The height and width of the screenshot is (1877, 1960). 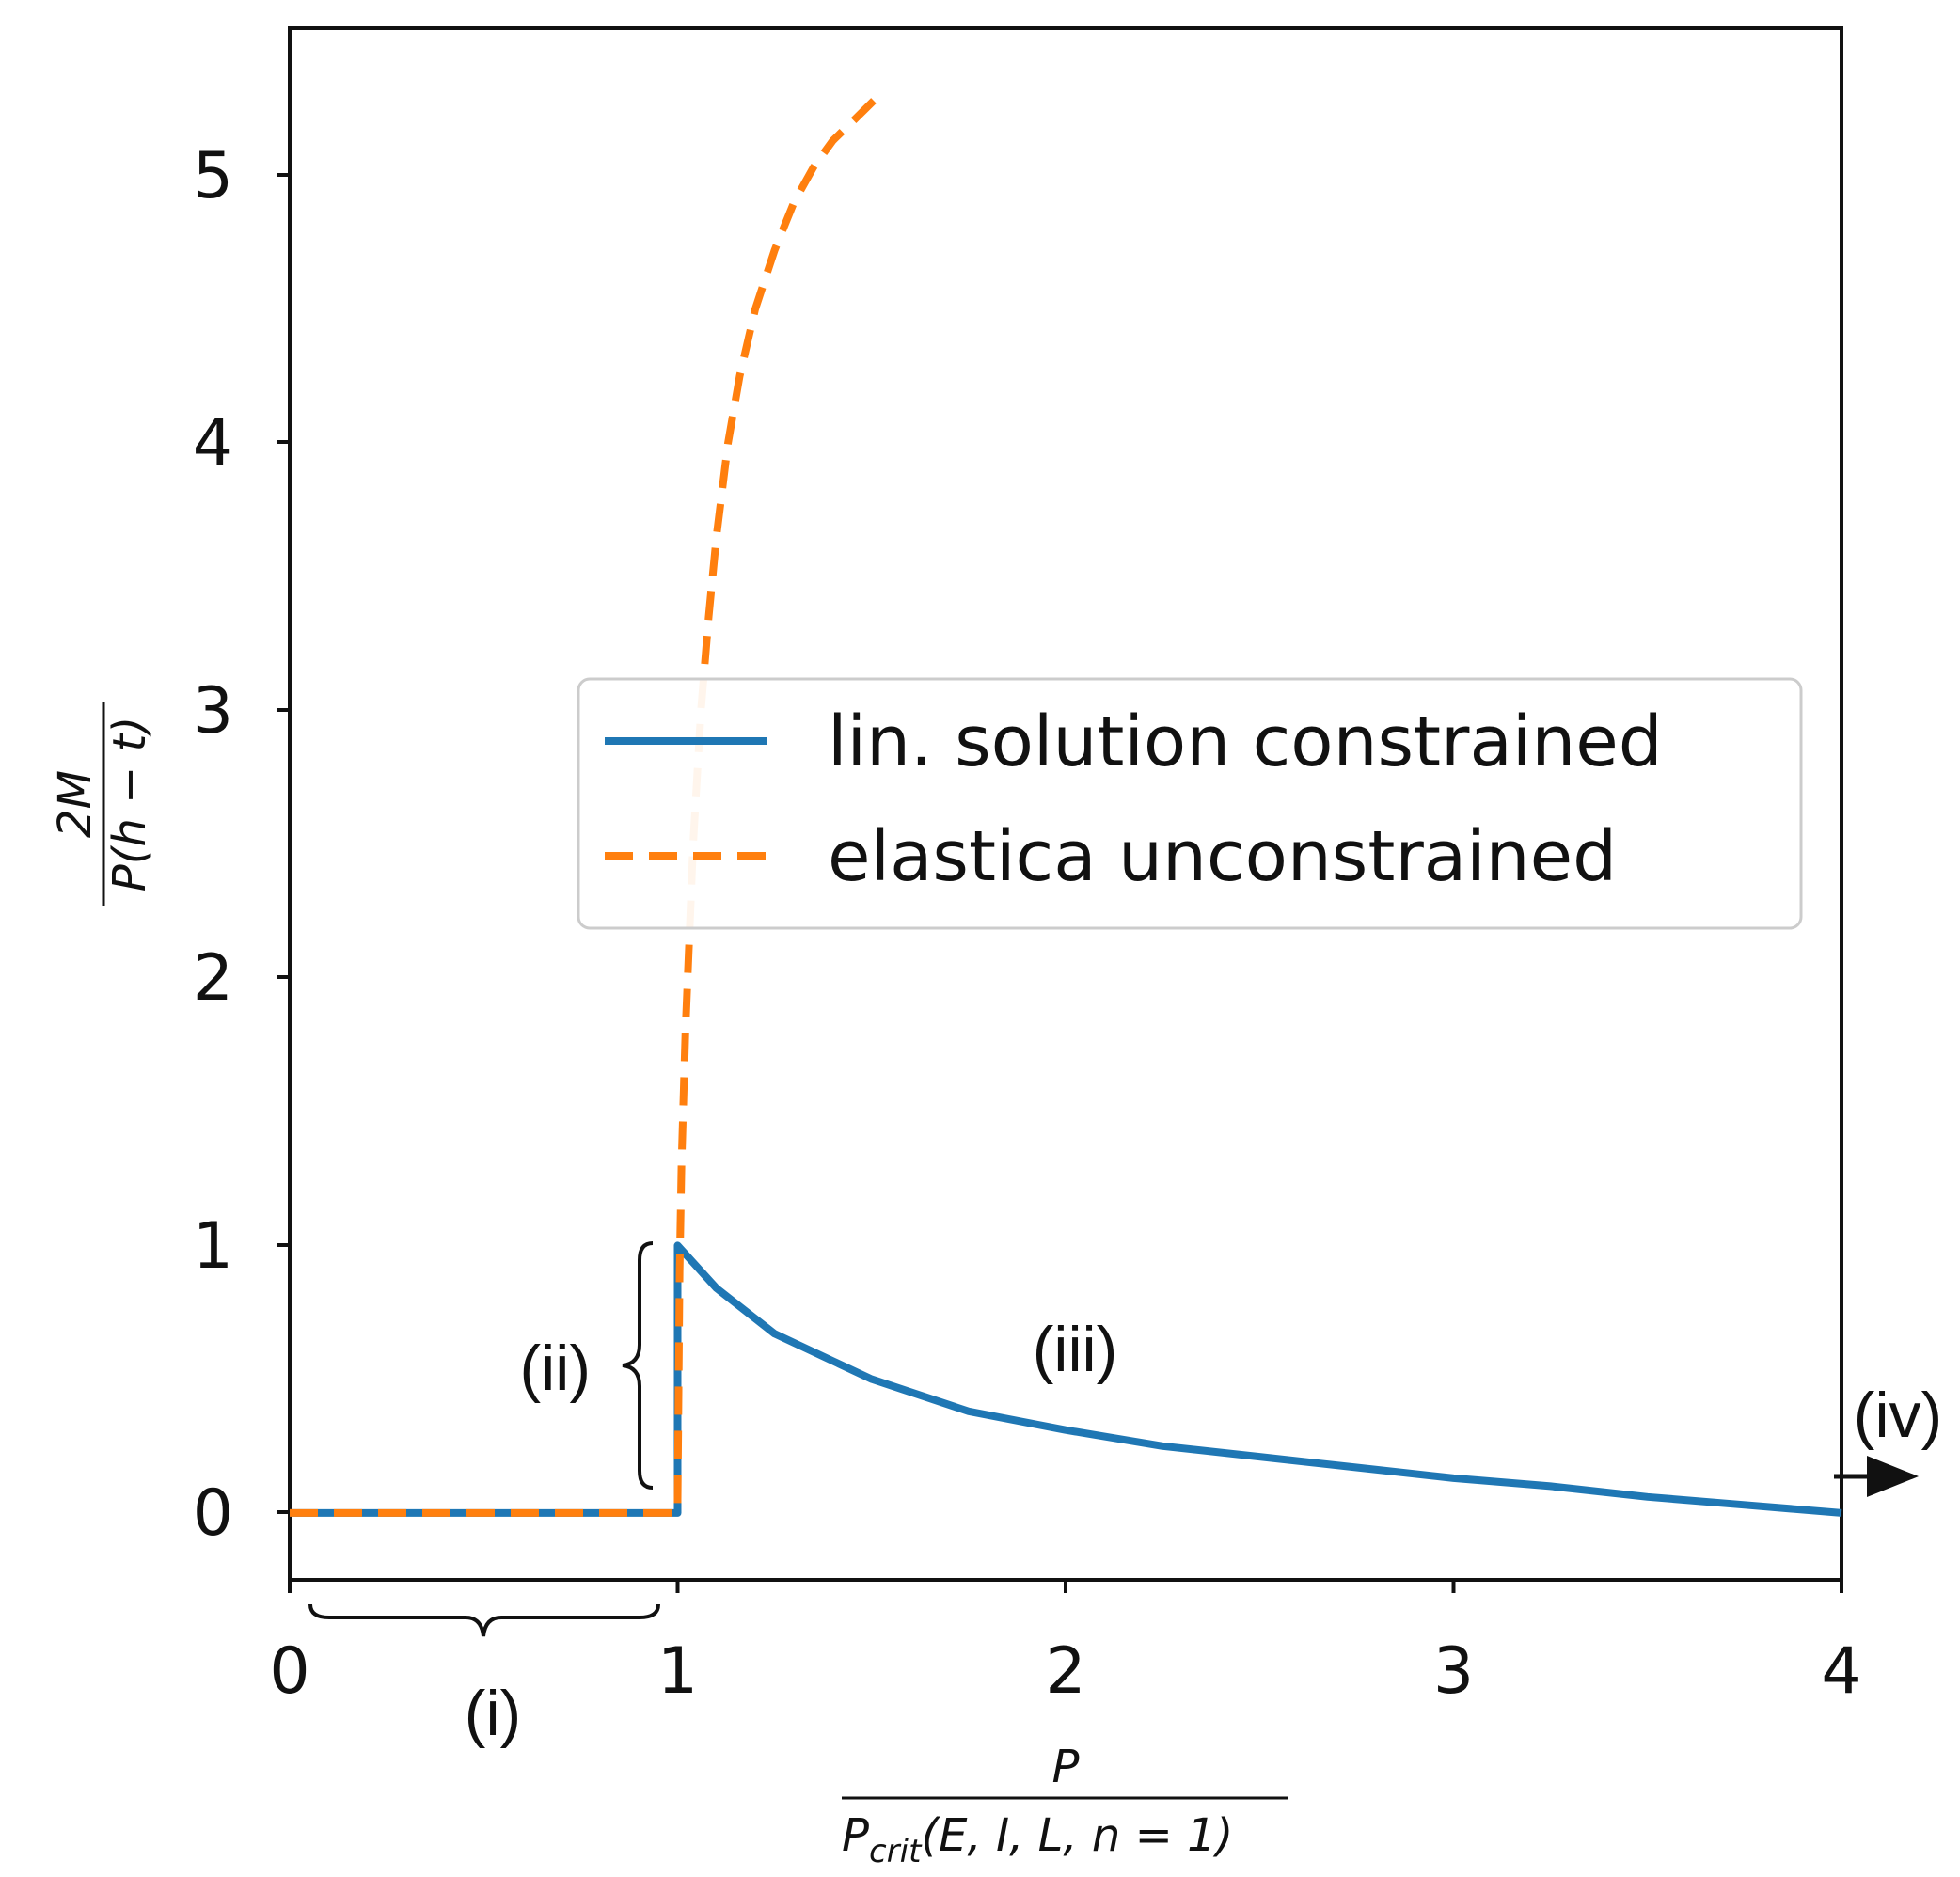 I want to click on y-axis: 0 1 2 3 4 5, so click(x=242, y=845).